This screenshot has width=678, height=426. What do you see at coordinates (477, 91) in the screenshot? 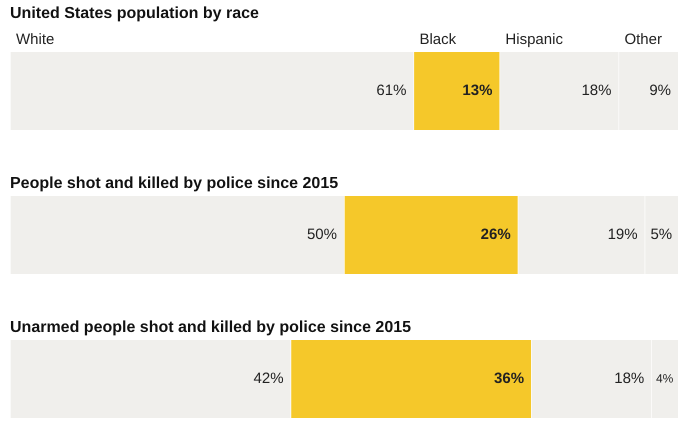
I see `data-label: 13%` at bounding box center [477, 91].